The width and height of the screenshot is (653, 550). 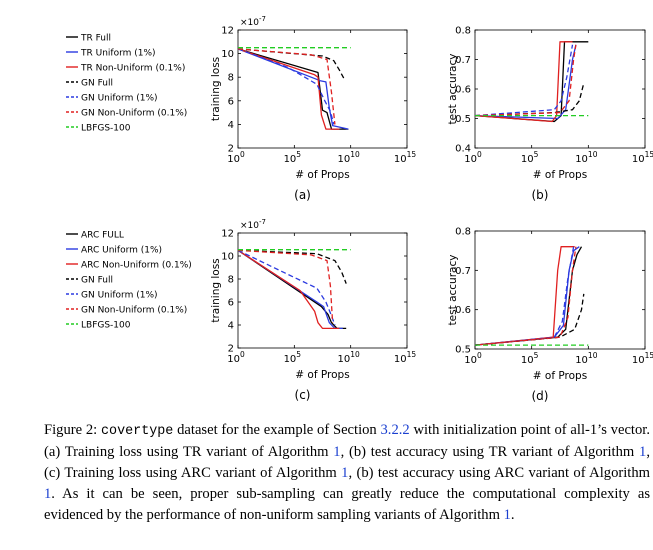 What do you see at coordinates (136, 266) in the screenshot?
I see `legend-label: ARC Non-Uniform (0.1%)` at bounding box center [136, 266].